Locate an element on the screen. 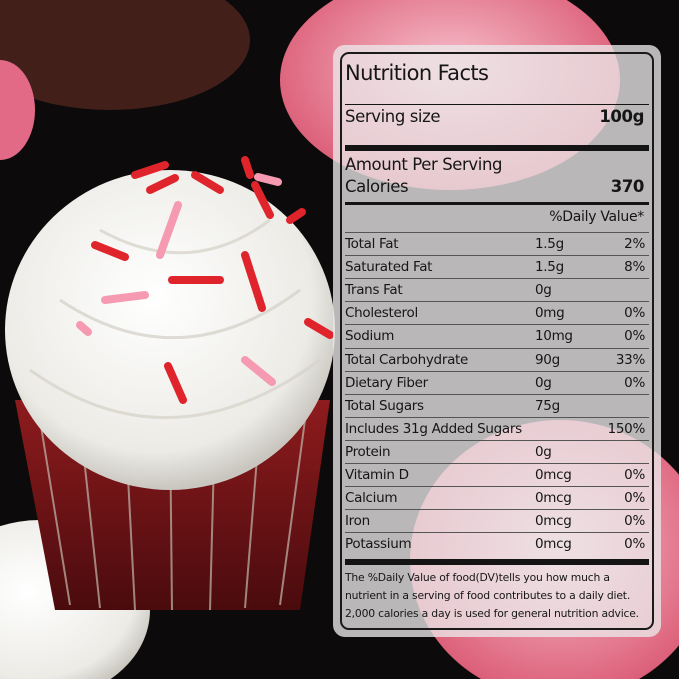  nutrient-row: Trans Fat 0g is located at coordinates (497, 290).